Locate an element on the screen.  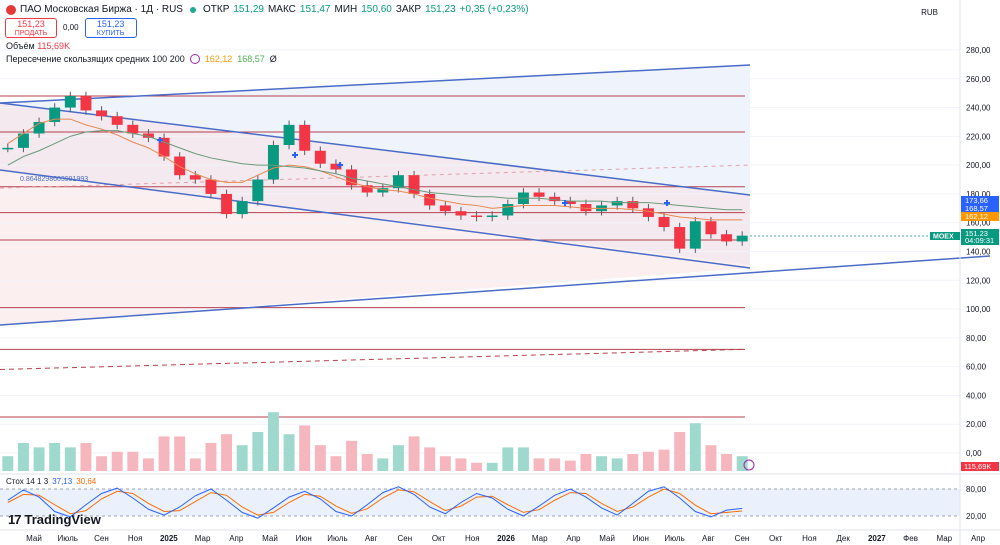
time-tick-label: Окт is located at coordinates (439, 538).